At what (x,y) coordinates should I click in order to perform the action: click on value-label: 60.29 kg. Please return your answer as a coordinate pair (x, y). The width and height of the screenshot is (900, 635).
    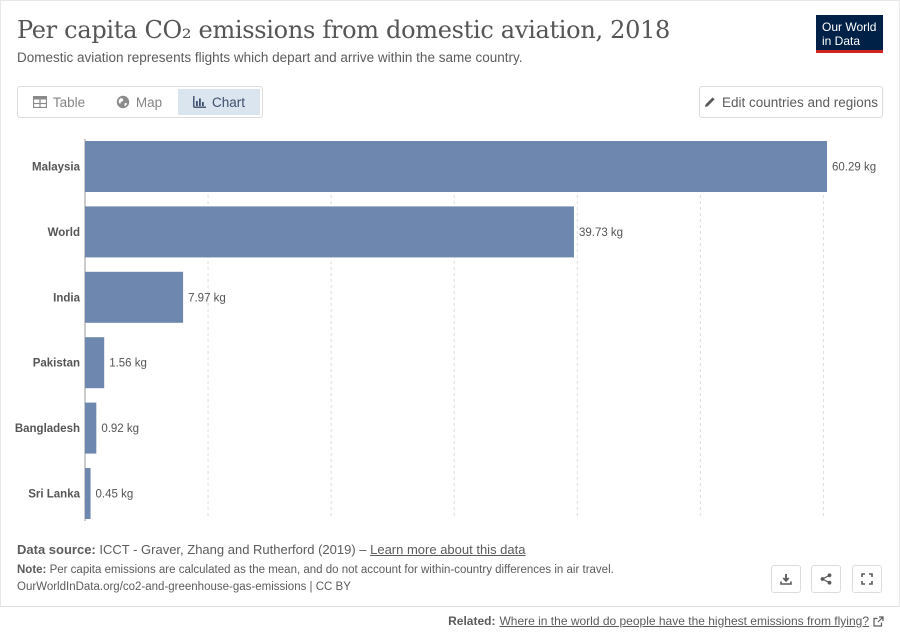
    Looking at the image, I should click on (854, 168).